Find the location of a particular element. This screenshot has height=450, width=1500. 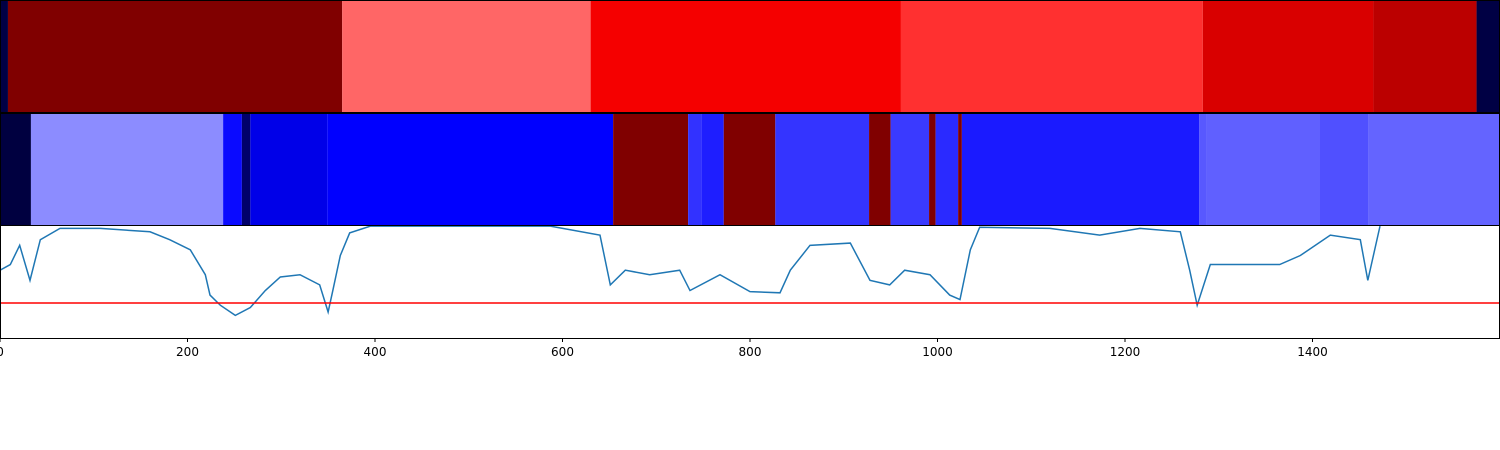

x-tick-label: 1400 is located at coordinates (1312, 352).